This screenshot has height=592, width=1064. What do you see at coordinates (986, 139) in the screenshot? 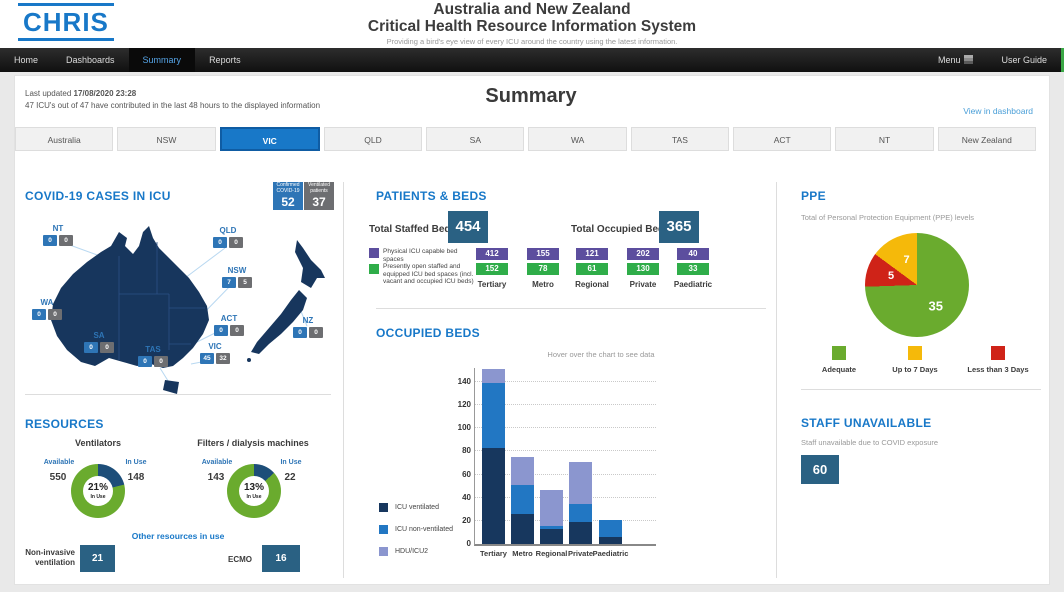
I see `region-tab-nz: New Zealand` at bounding box center [986, 139].